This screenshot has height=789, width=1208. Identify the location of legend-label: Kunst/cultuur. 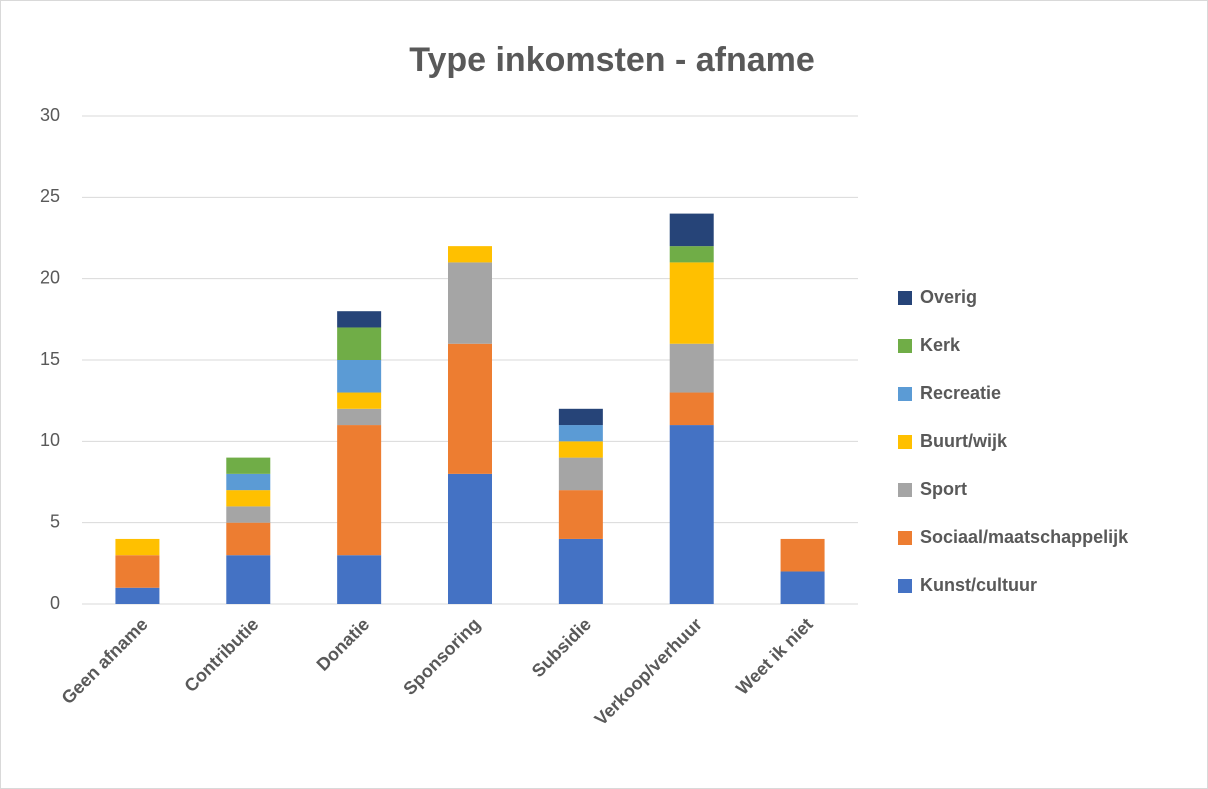
(978, 585).